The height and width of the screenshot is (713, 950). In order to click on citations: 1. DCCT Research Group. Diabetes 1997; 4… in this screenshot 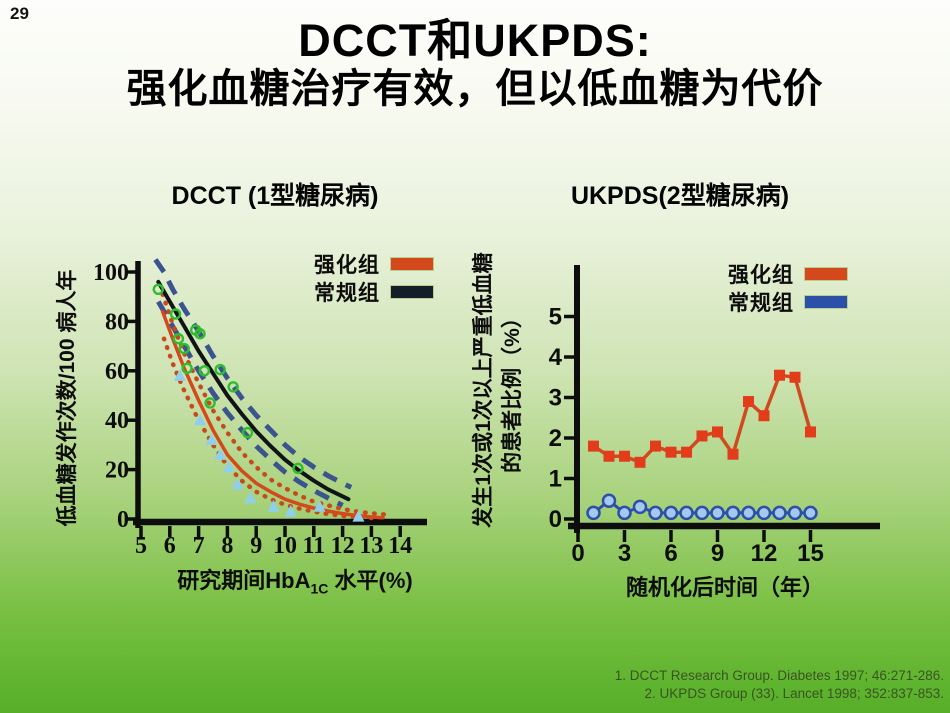, I will do `click(779, 685)`.